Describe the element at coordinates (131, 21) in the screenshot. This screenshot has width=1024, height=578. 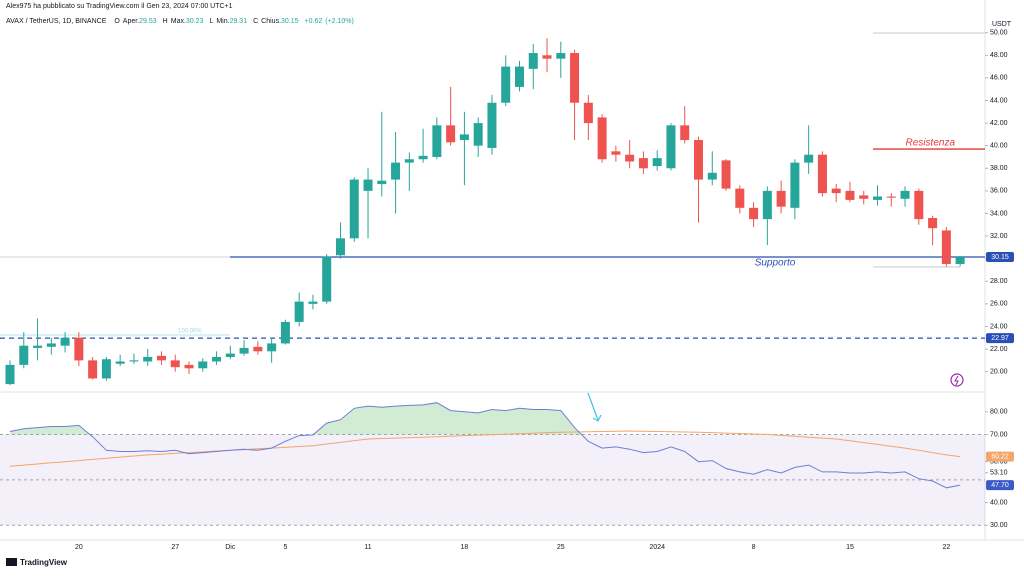
I see `ohlc-label: Aper.` at that location.